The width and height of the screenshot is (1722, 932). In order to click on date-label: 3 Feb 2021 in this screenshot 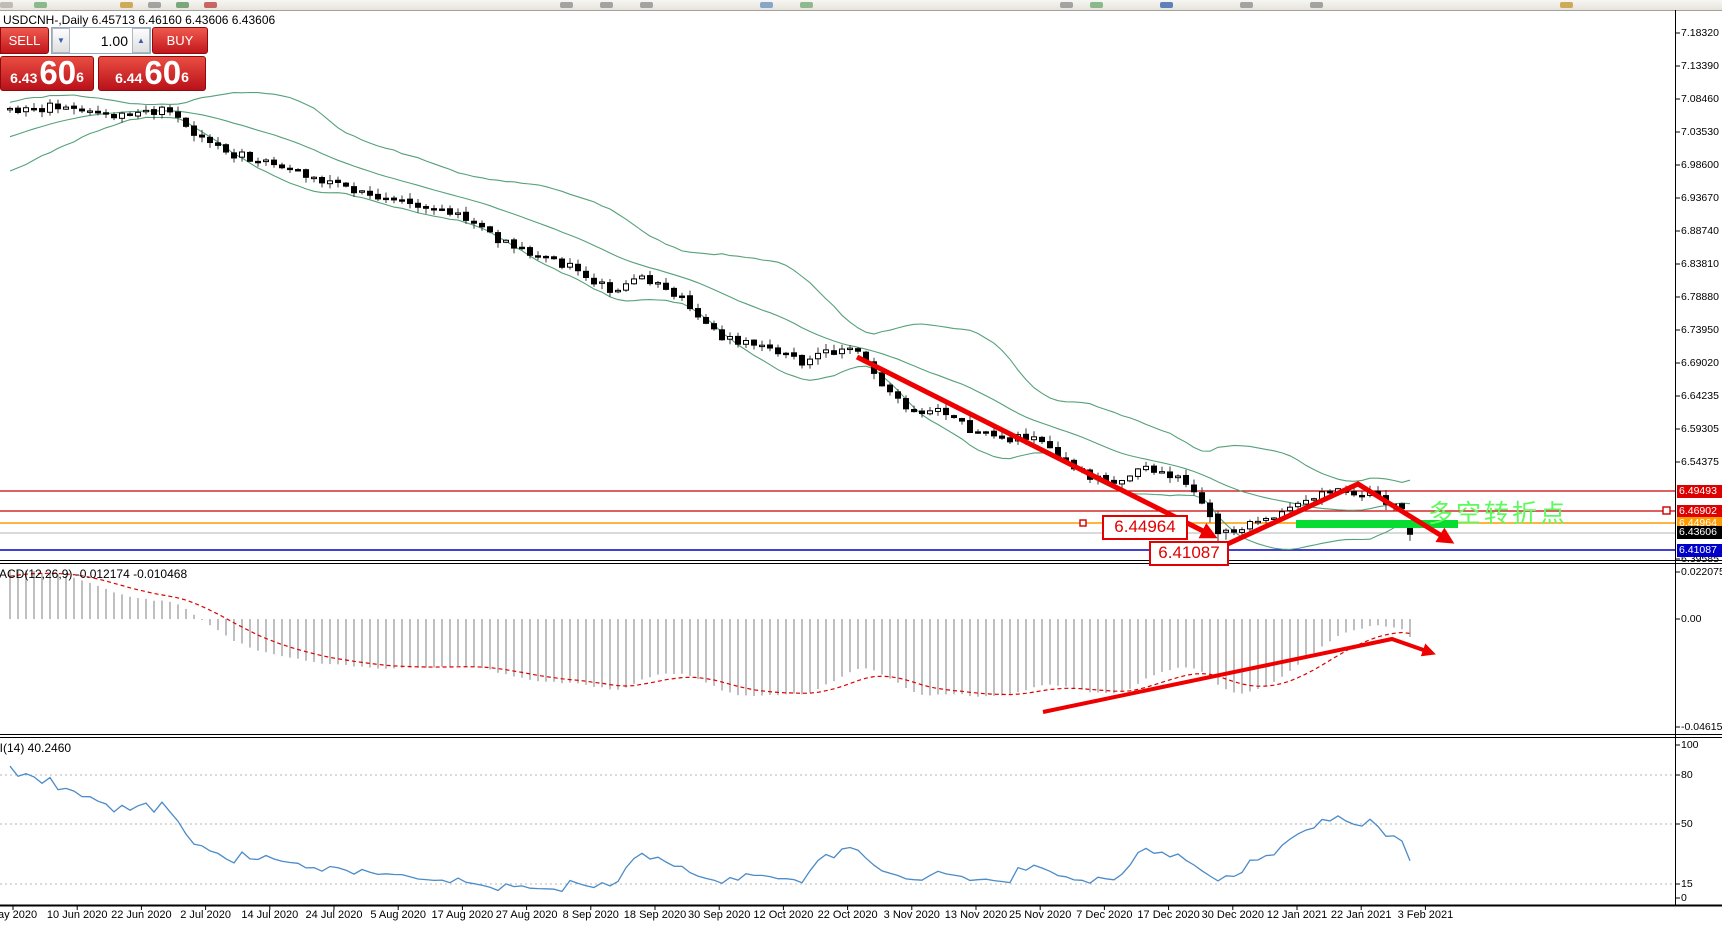, I will do `click(1425, 915)`.